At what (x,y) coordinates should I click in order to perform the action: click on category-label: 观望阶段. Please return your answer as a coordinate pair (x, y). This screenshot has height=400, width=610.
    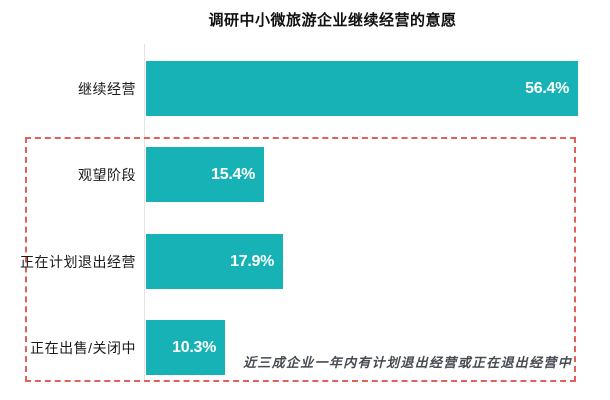
    Looking at the image, I should click on (107, 175).